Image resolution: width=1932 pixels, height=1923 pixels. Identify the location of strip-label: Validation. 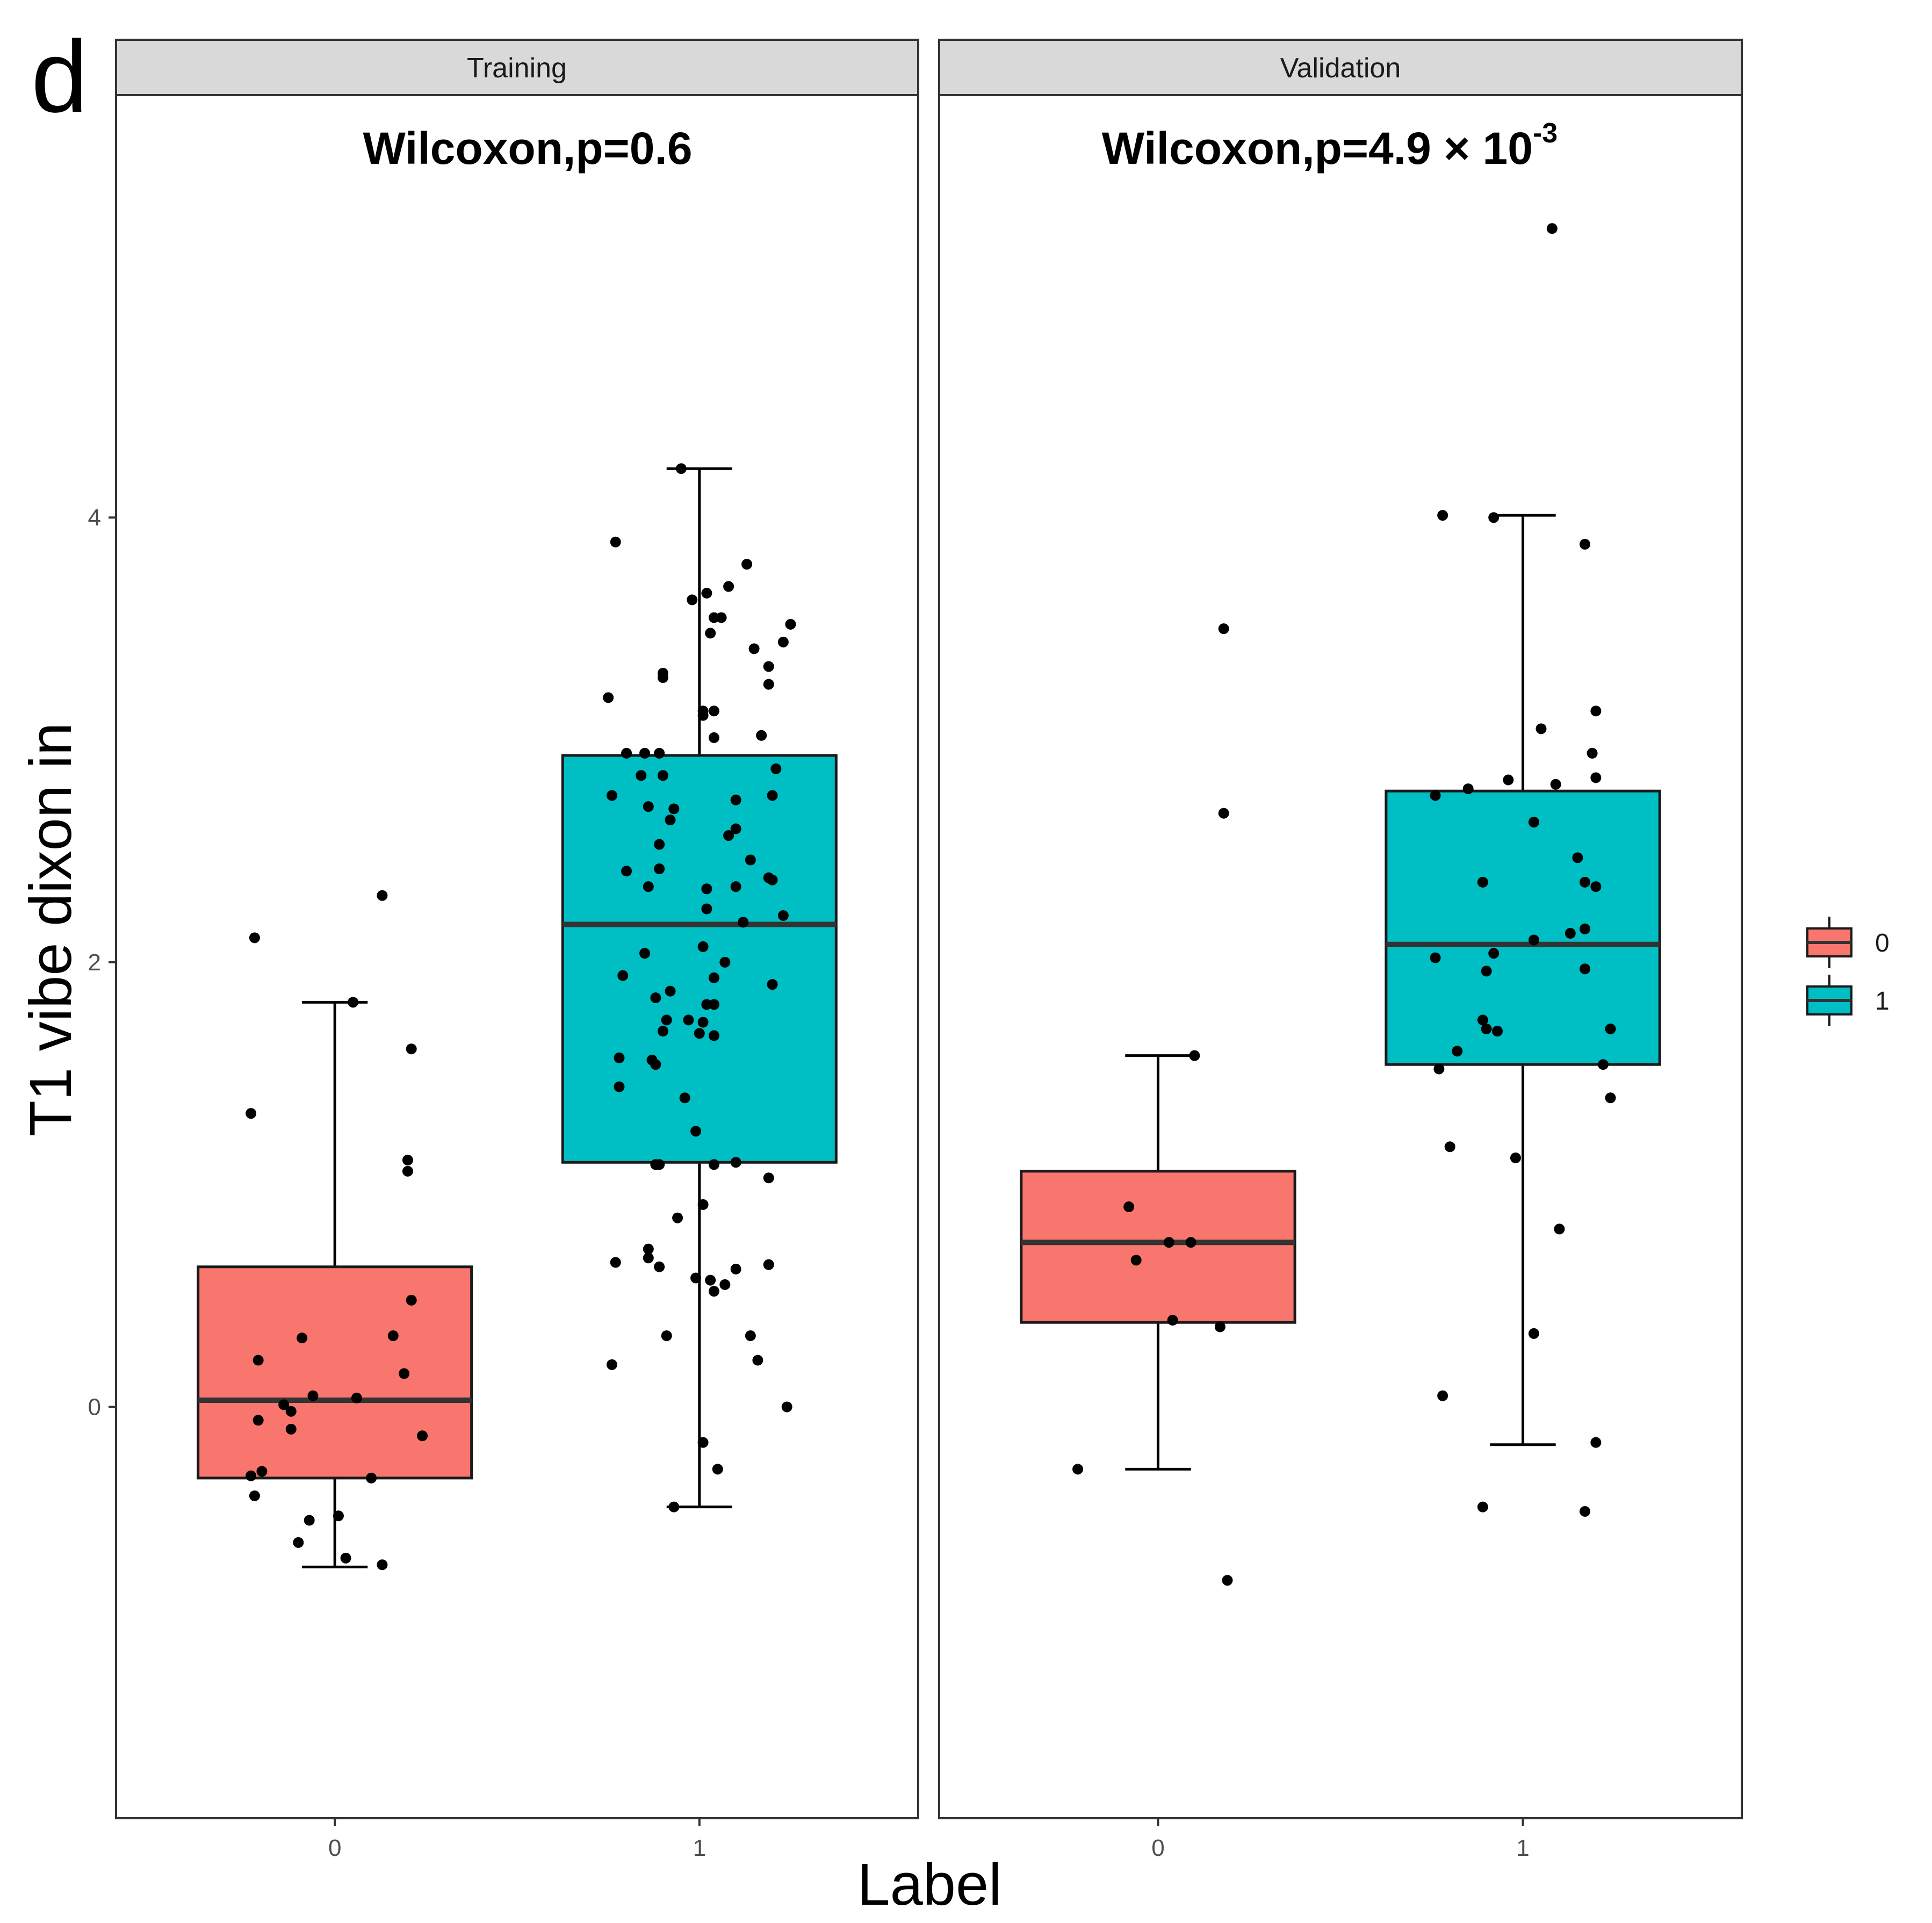
(1340, 68).